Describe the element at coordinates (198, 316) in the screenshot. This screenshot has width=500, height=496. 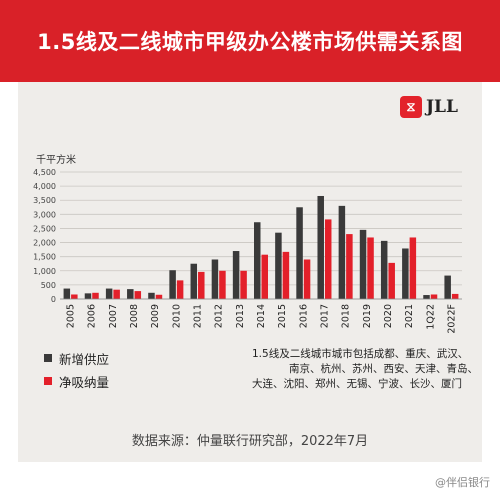
I see `x-tick-label: 2011` at that location.